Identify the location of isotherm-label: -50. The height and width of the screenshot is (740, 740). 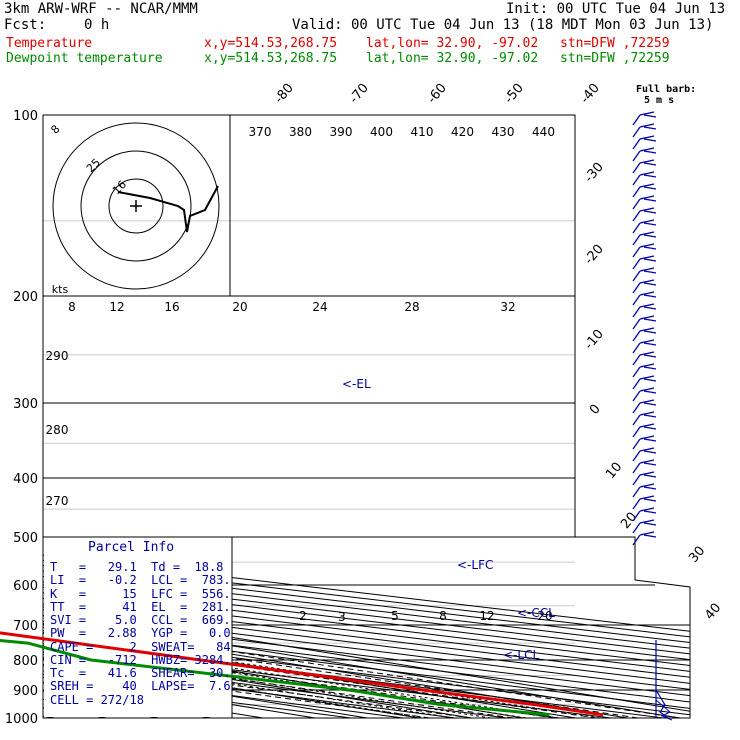
(514, 94).